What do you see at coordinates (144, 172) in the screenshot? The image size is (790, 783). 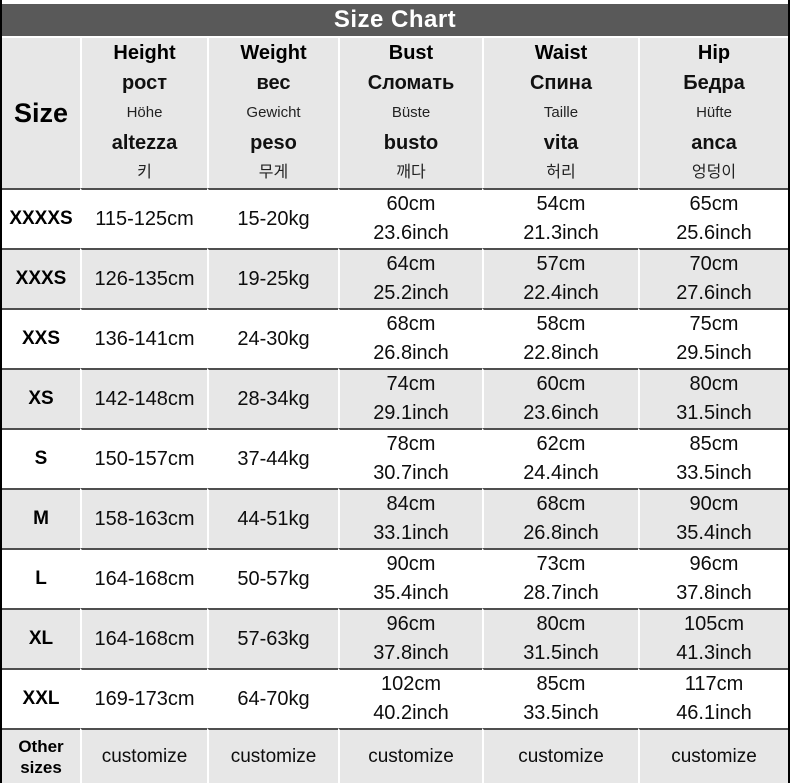 I see `header-label-ko: 키` at bounding box center [144, 172].